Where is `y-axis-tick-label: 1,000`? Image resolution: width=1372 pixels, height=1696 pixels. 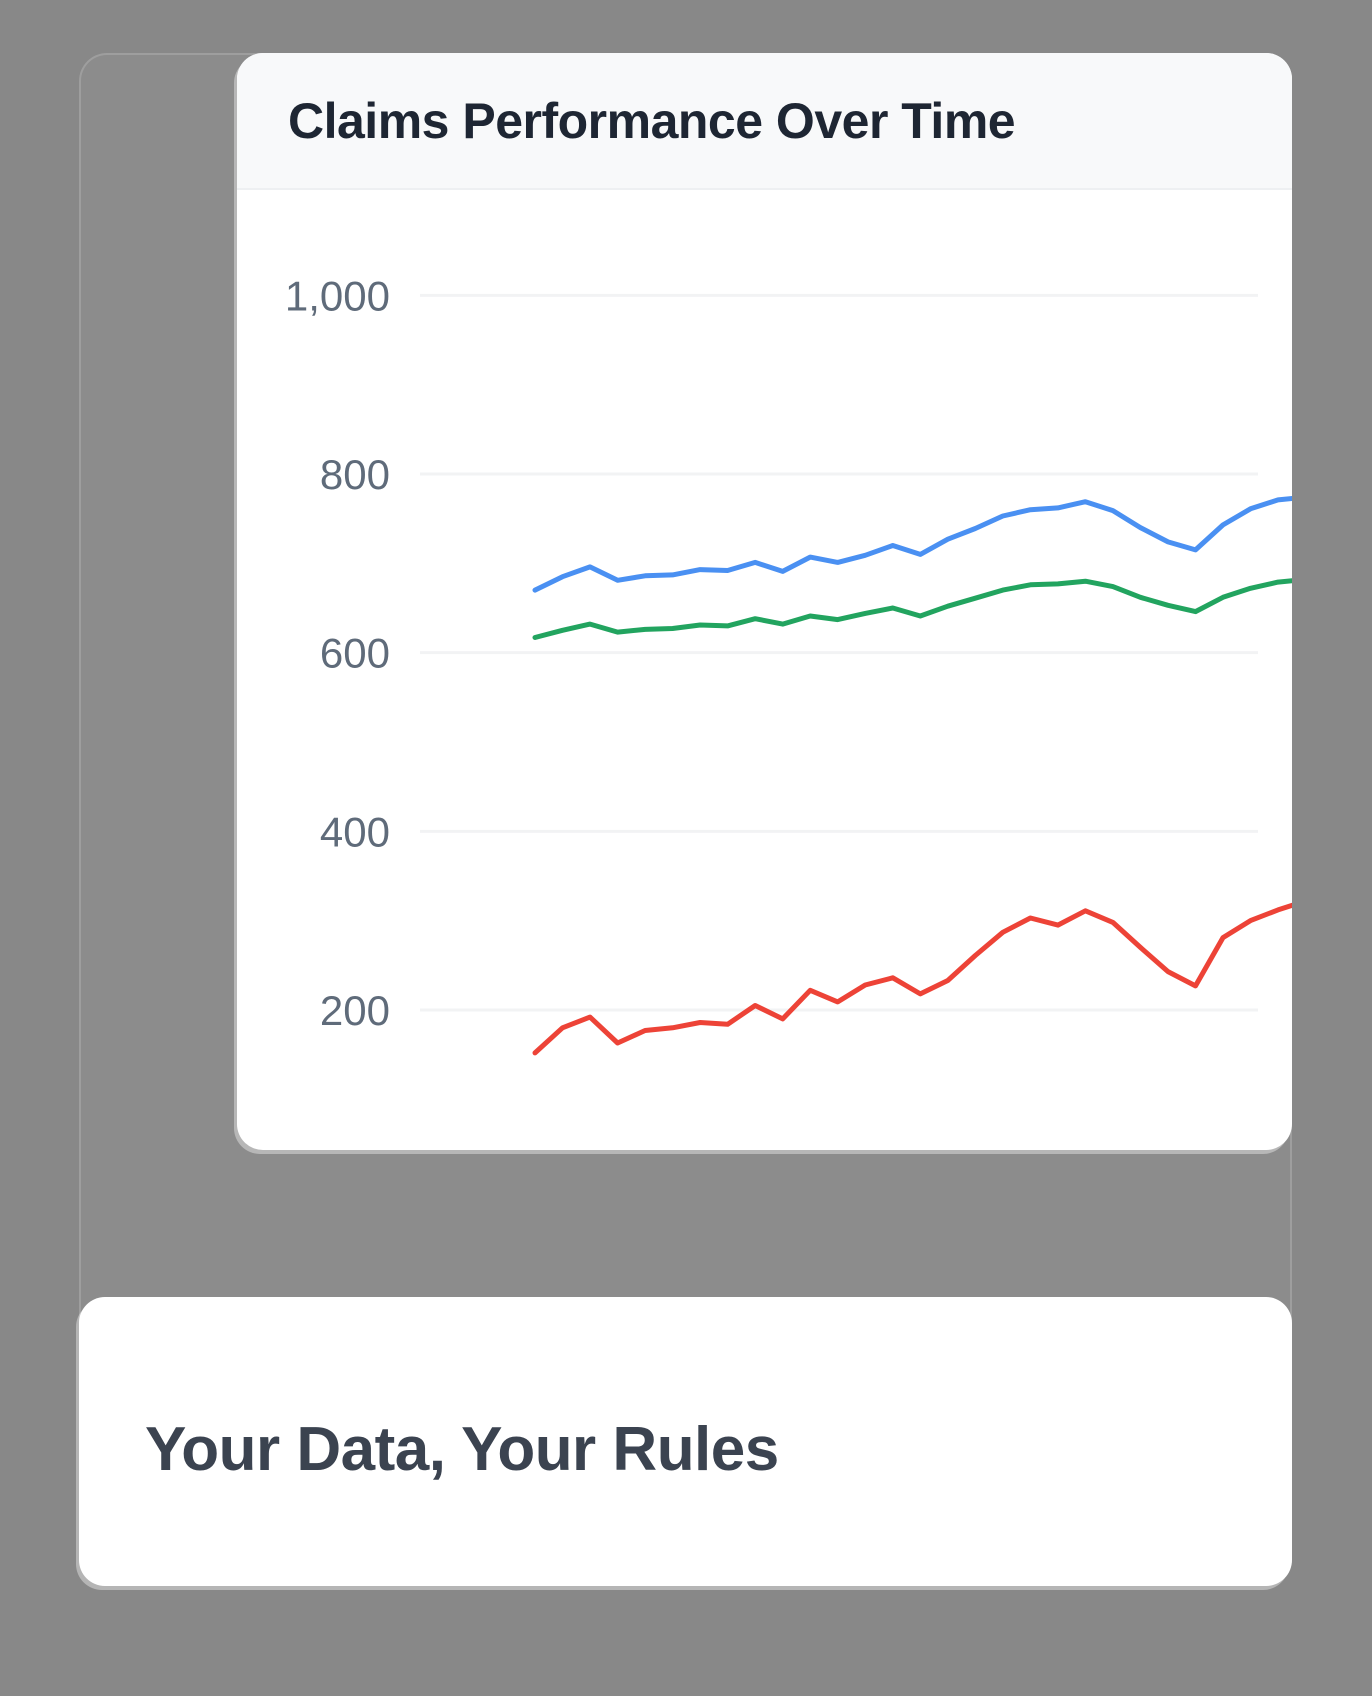
y-axis-tick-label: 1,000 is located at coordinates (337, 295).